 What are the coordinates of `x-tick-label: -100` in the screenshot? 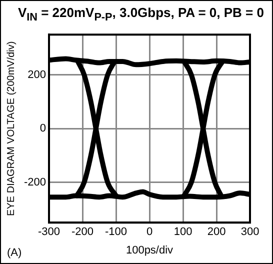 It's located at (116, 232).